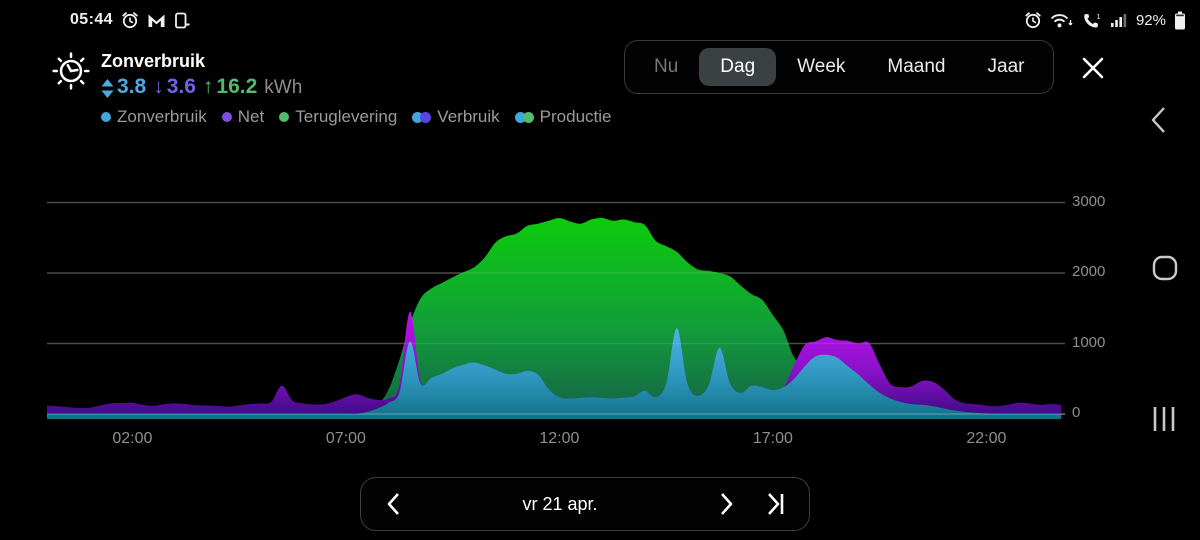 This screenshot has height=540, width=1200. Describe the element at coordinates (468, 116) in the screenshot. I see `legend-label: Verbruik` at that location.